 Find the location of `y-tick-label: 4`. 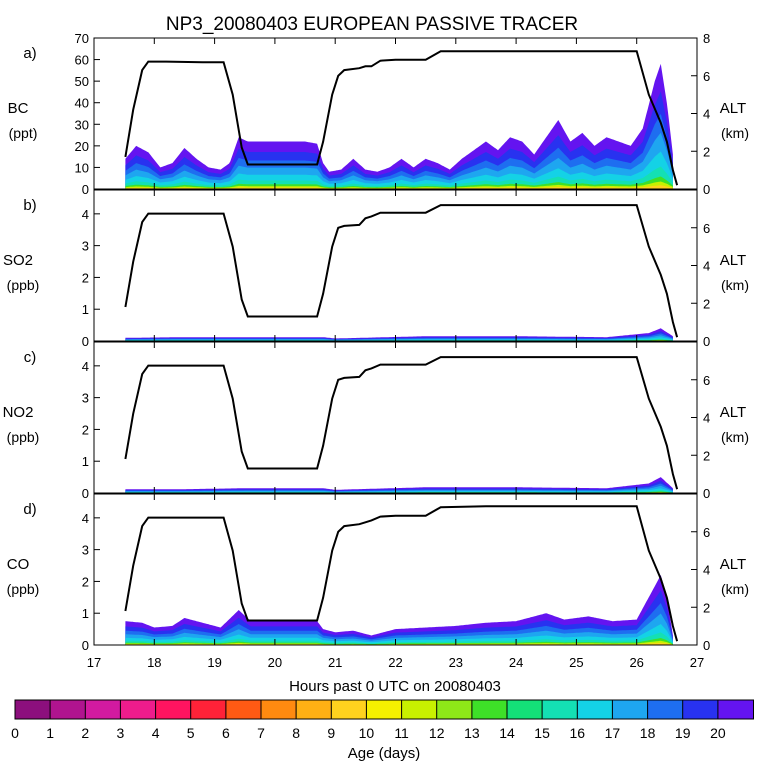

y-tick-label: 4 is located at coordinates (85, 214).